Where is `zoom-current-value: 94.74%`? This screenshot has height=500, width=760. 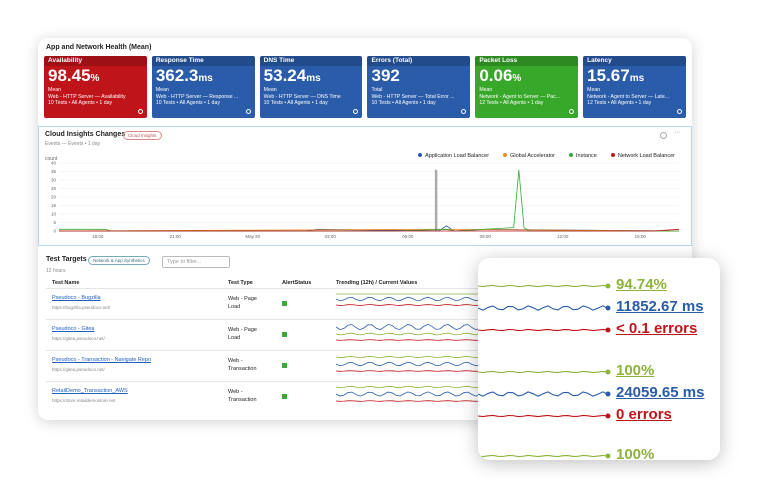 zoom-current-value: 94.74% is located at coordinates (641, 284).